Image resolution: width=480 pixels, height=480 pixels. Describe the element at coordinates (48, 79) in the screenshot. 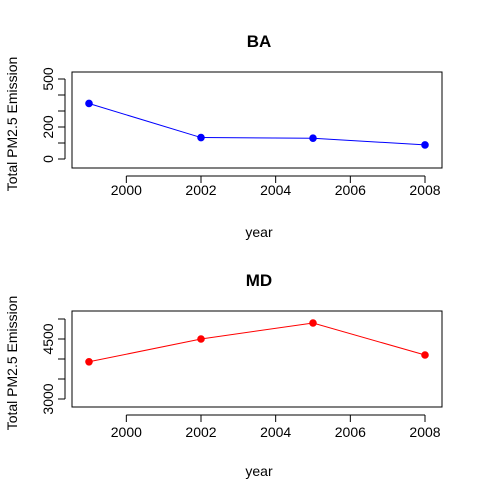

I see `y-tick-label: 500` at that location.